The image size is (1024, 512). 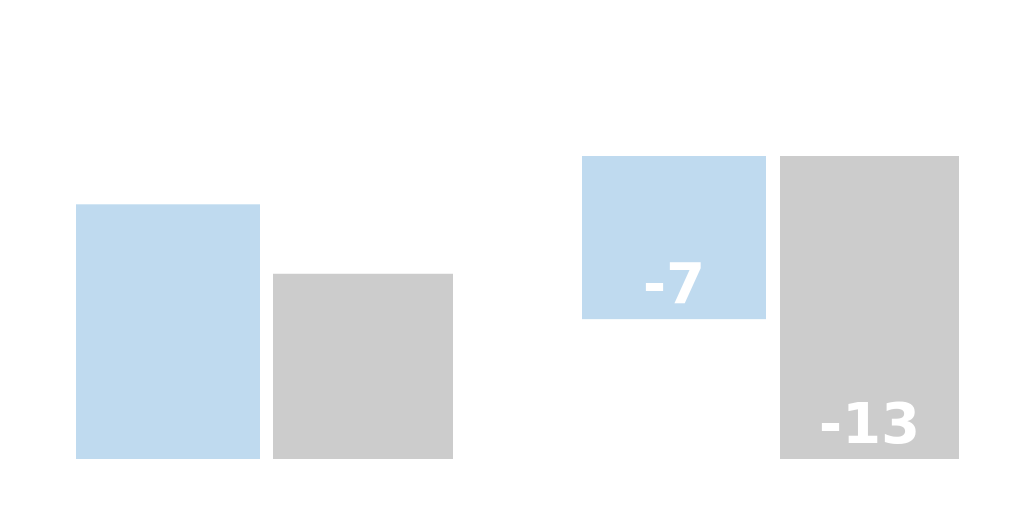 I want to click on bar-panel1-series1, so click(x=168, y=331).